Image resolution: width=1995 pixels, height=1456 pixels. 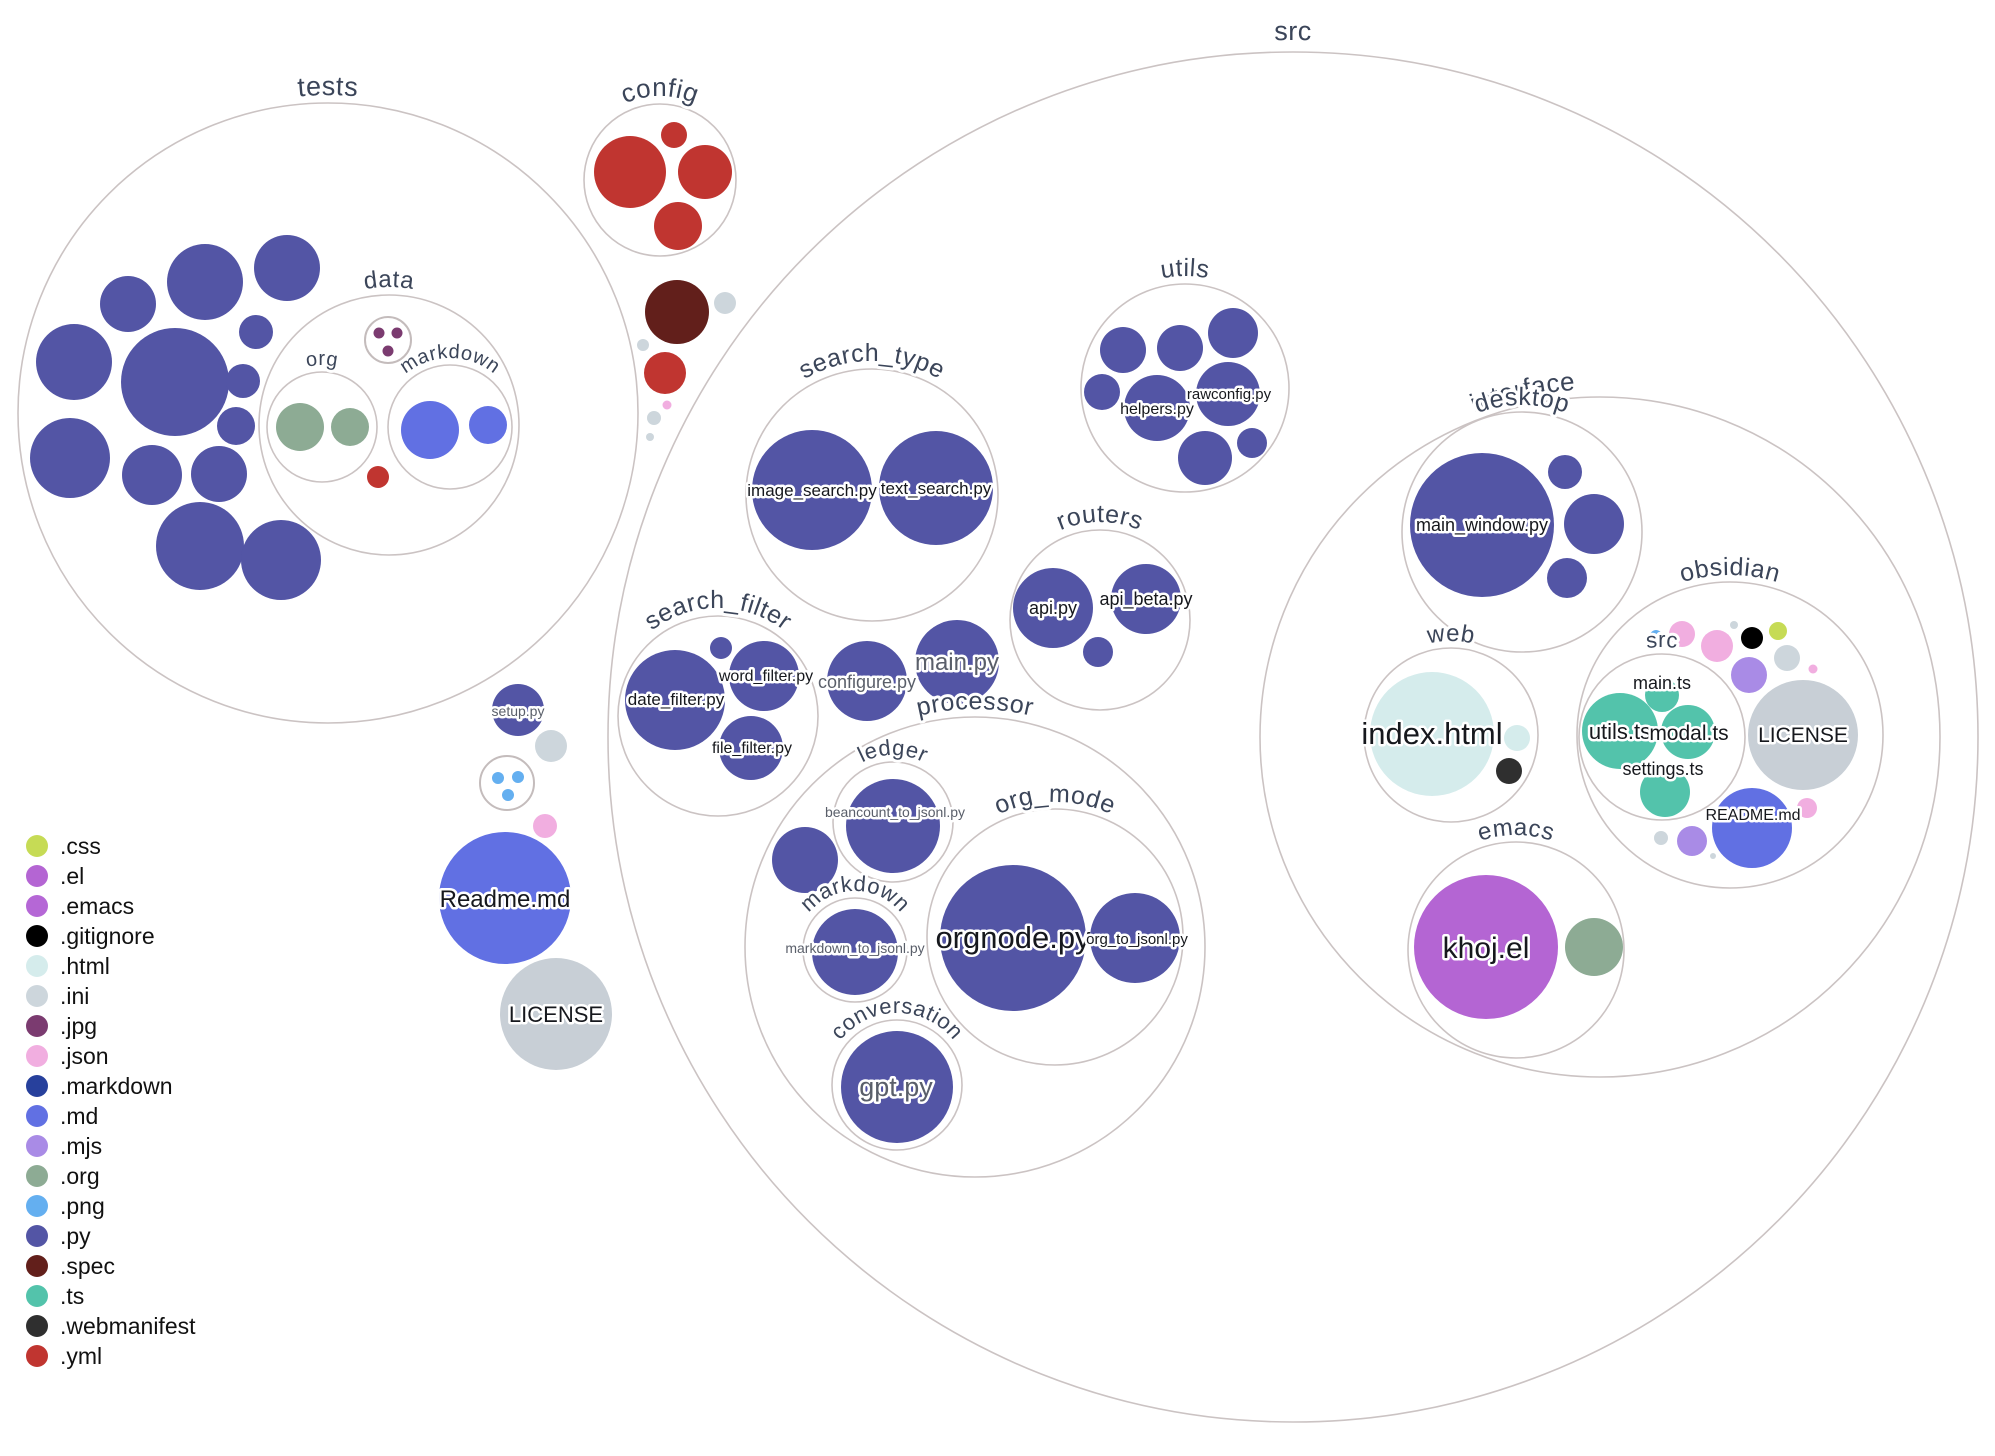 I want to click on file-circle-gitignore, so click(x=1752, y=638).